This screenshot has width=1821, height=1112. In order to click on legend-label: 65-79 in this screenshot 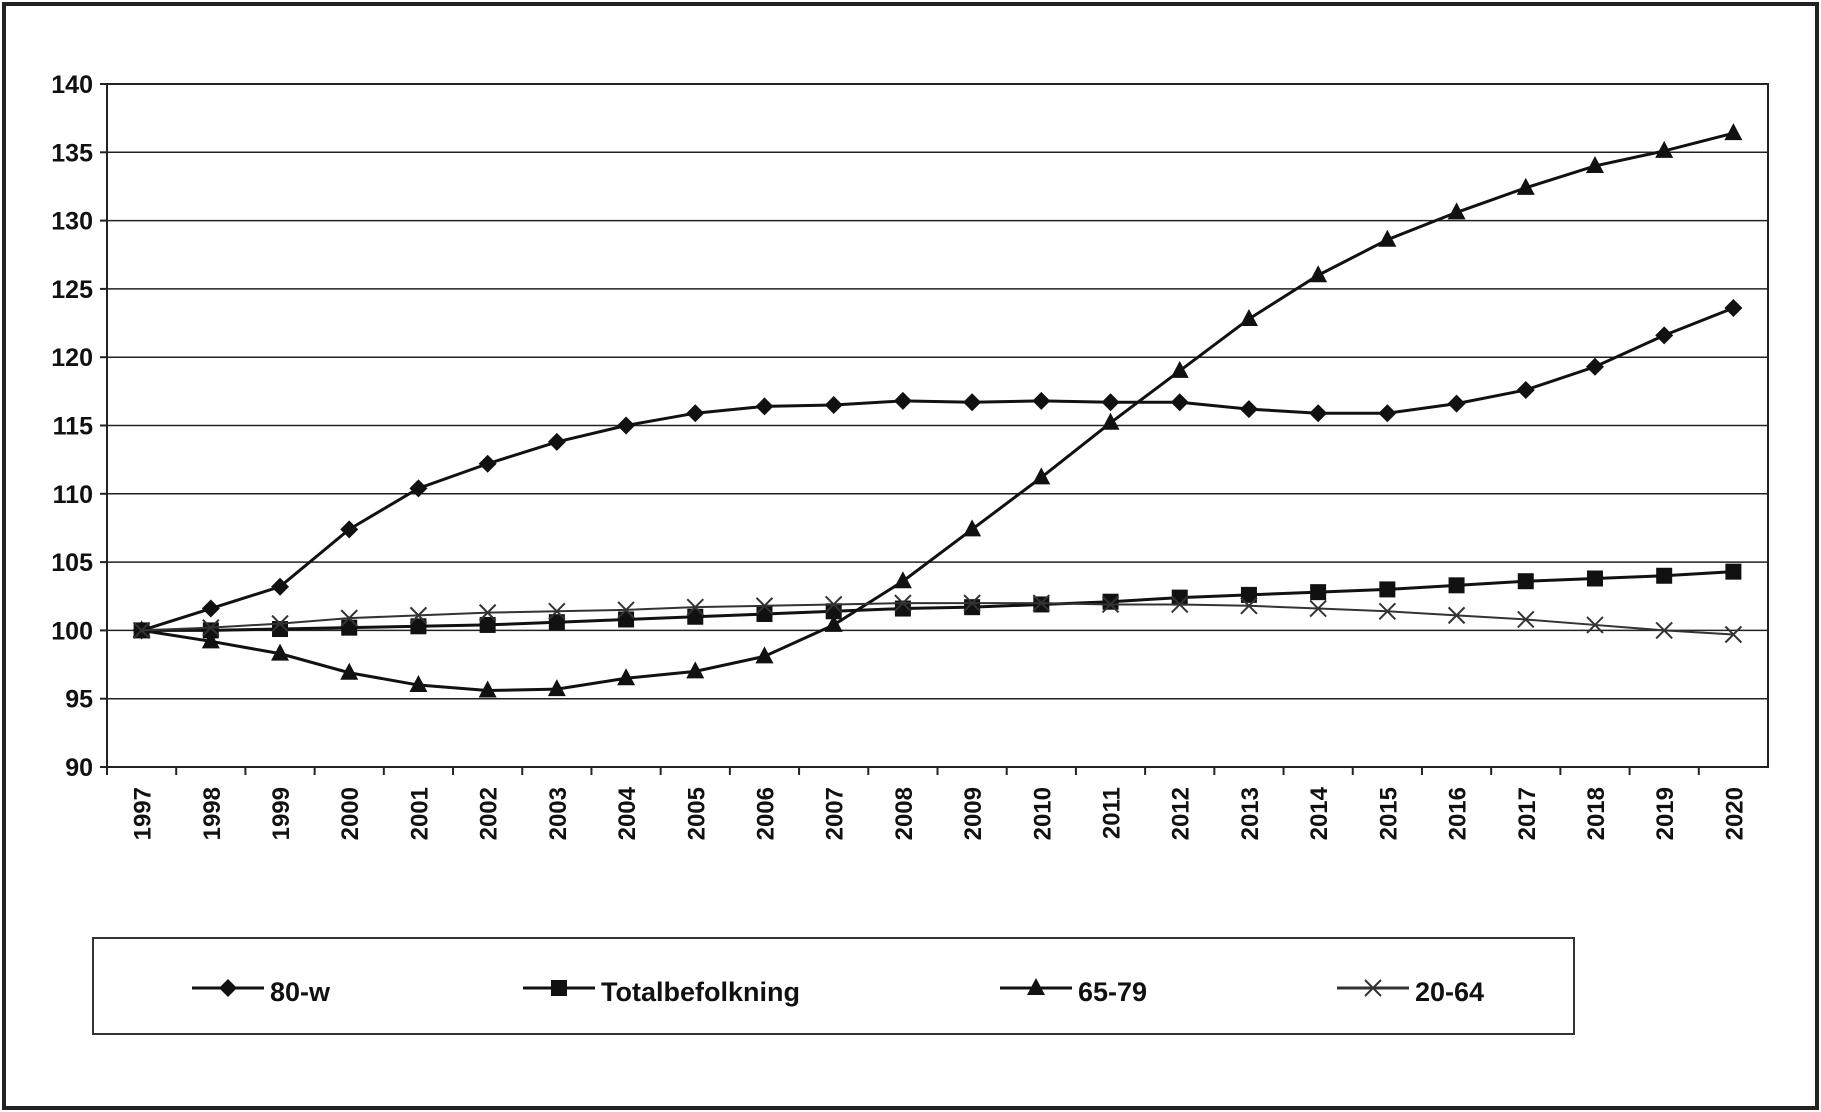, I will do `click(1112, 992)`.